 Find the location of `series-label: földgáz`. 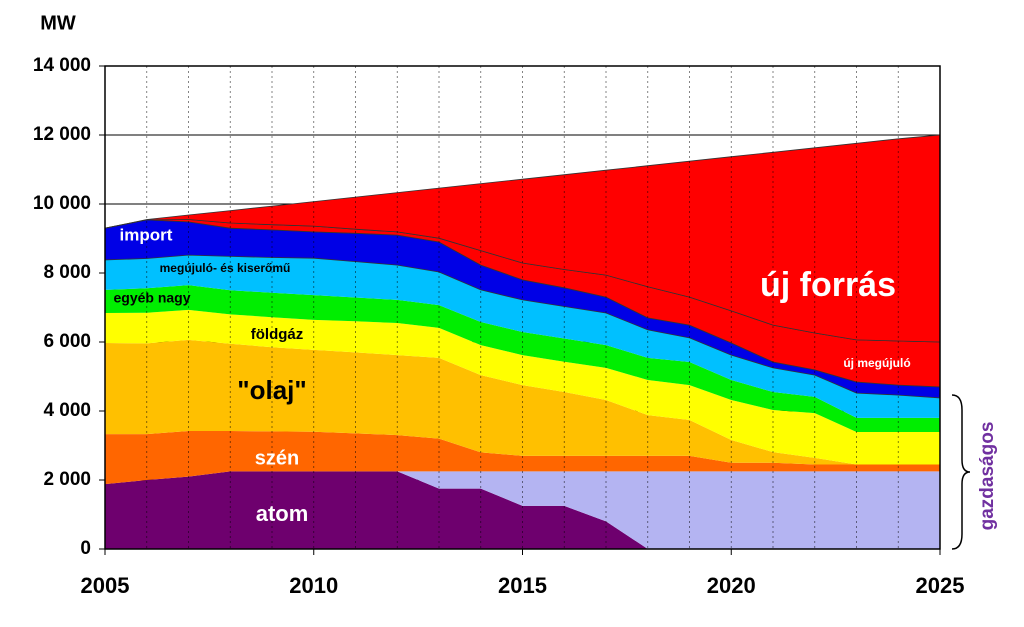

series-label: földgáz is located at coordinates (277, 334).